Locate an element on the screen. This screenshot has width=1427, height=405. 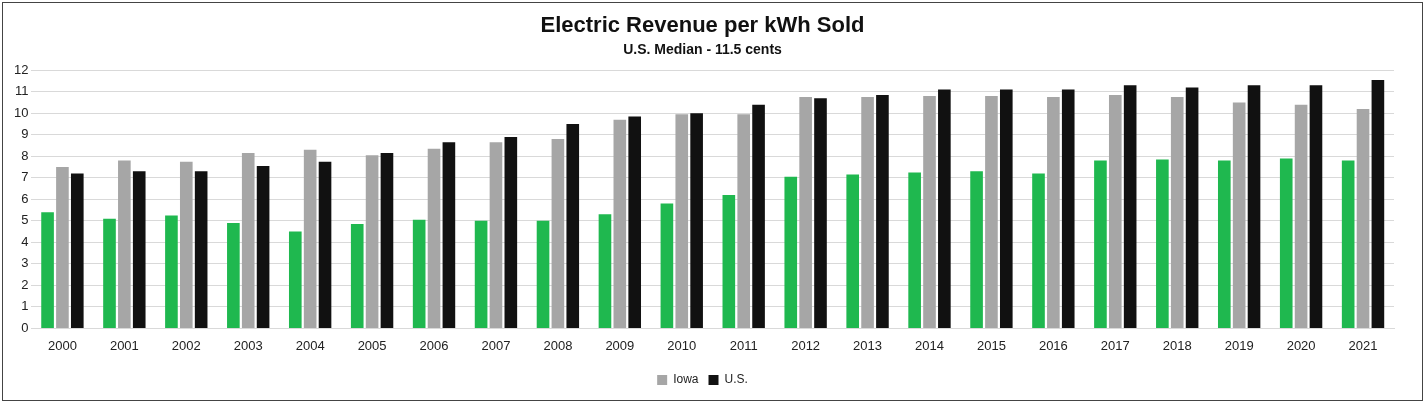
x-tick-label: 2021 is located at coordinates (1363, 345).